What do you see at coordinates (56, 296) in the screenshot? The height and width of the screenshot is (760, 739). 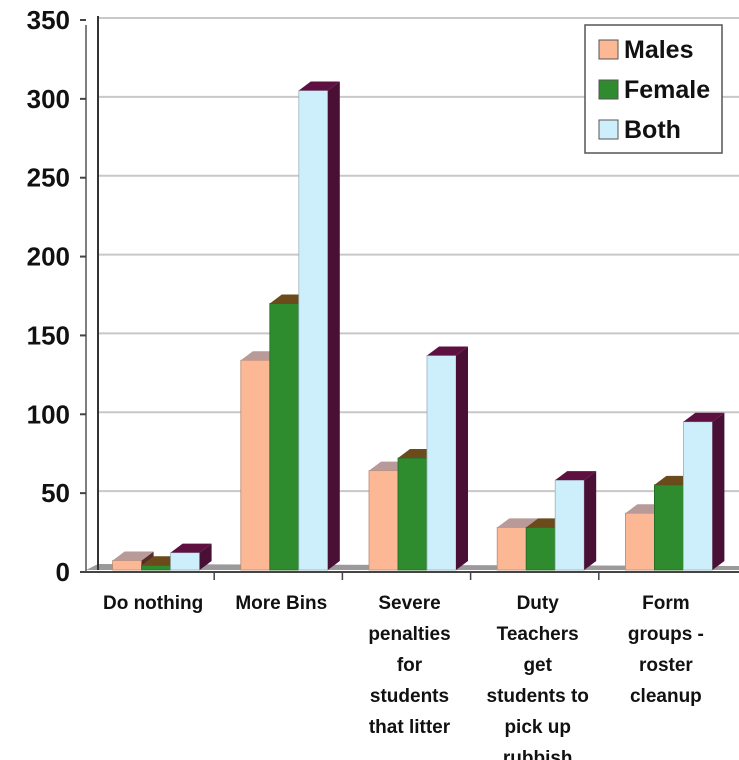 I see `y-axis-ticks: 0 50 100 150 200 250 300 350` at bounding box center [56, 296].